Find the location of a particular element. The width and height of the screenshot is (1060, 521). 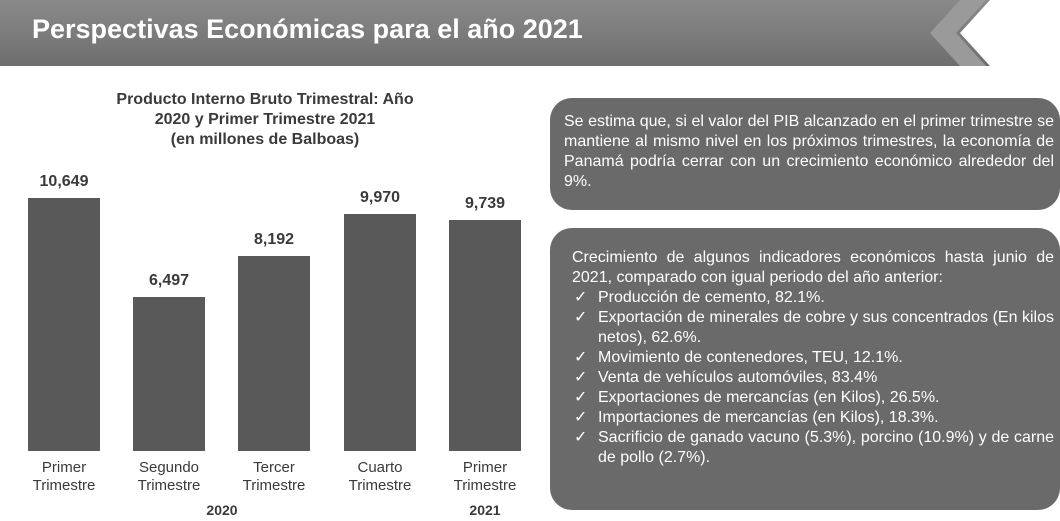

group-label: 2020 is located at coordinates (222, 510).